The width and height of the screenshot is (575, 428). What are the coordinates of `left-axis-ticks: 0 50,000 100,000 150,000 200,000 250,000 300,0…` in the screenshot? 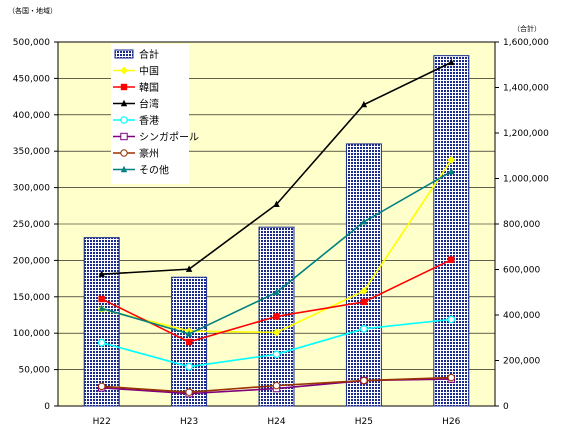 It's located at (35, 225).